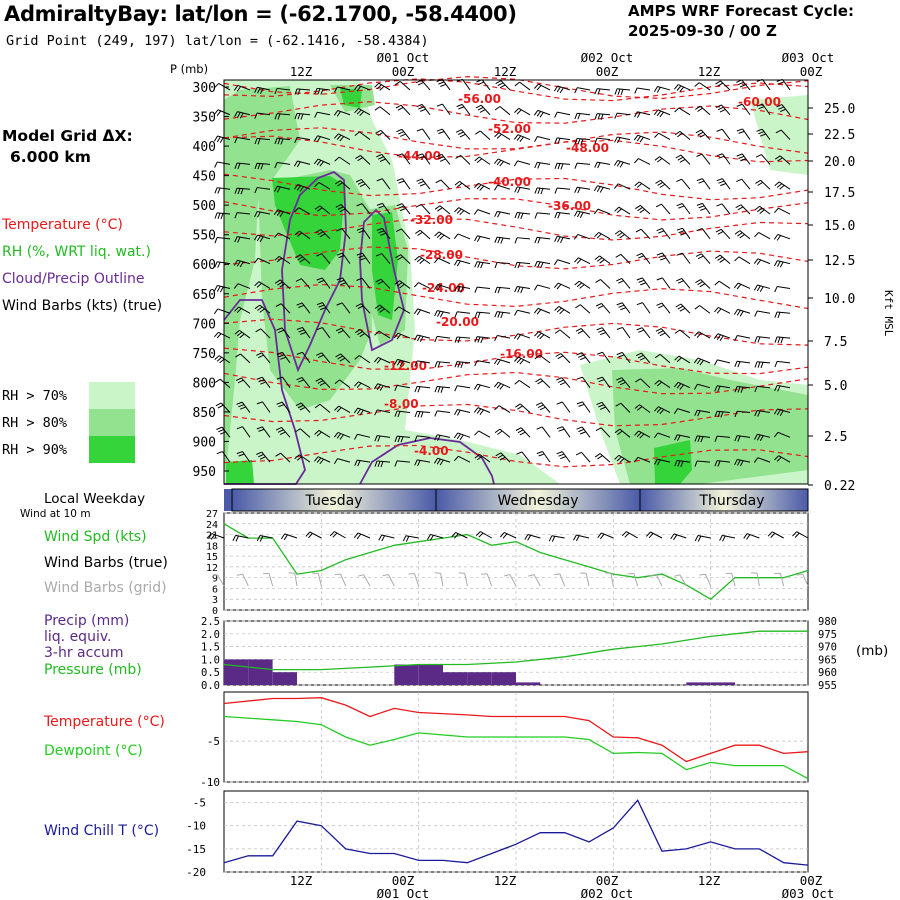 Image resolution: width=900 pixels, height=900 pixels. Describe the element at coordinates (204, 413) in the screenshot. I see `pressure-tick: 850` at that location.